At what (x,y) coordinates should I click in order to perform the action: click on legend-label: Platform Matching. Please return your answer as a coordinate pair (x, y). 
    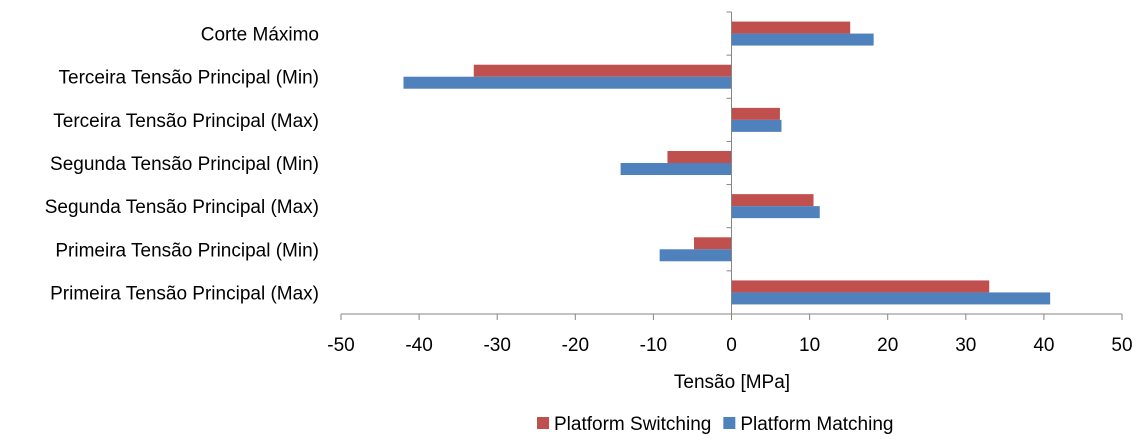
    Looking at the image, I should click on (816, 424).